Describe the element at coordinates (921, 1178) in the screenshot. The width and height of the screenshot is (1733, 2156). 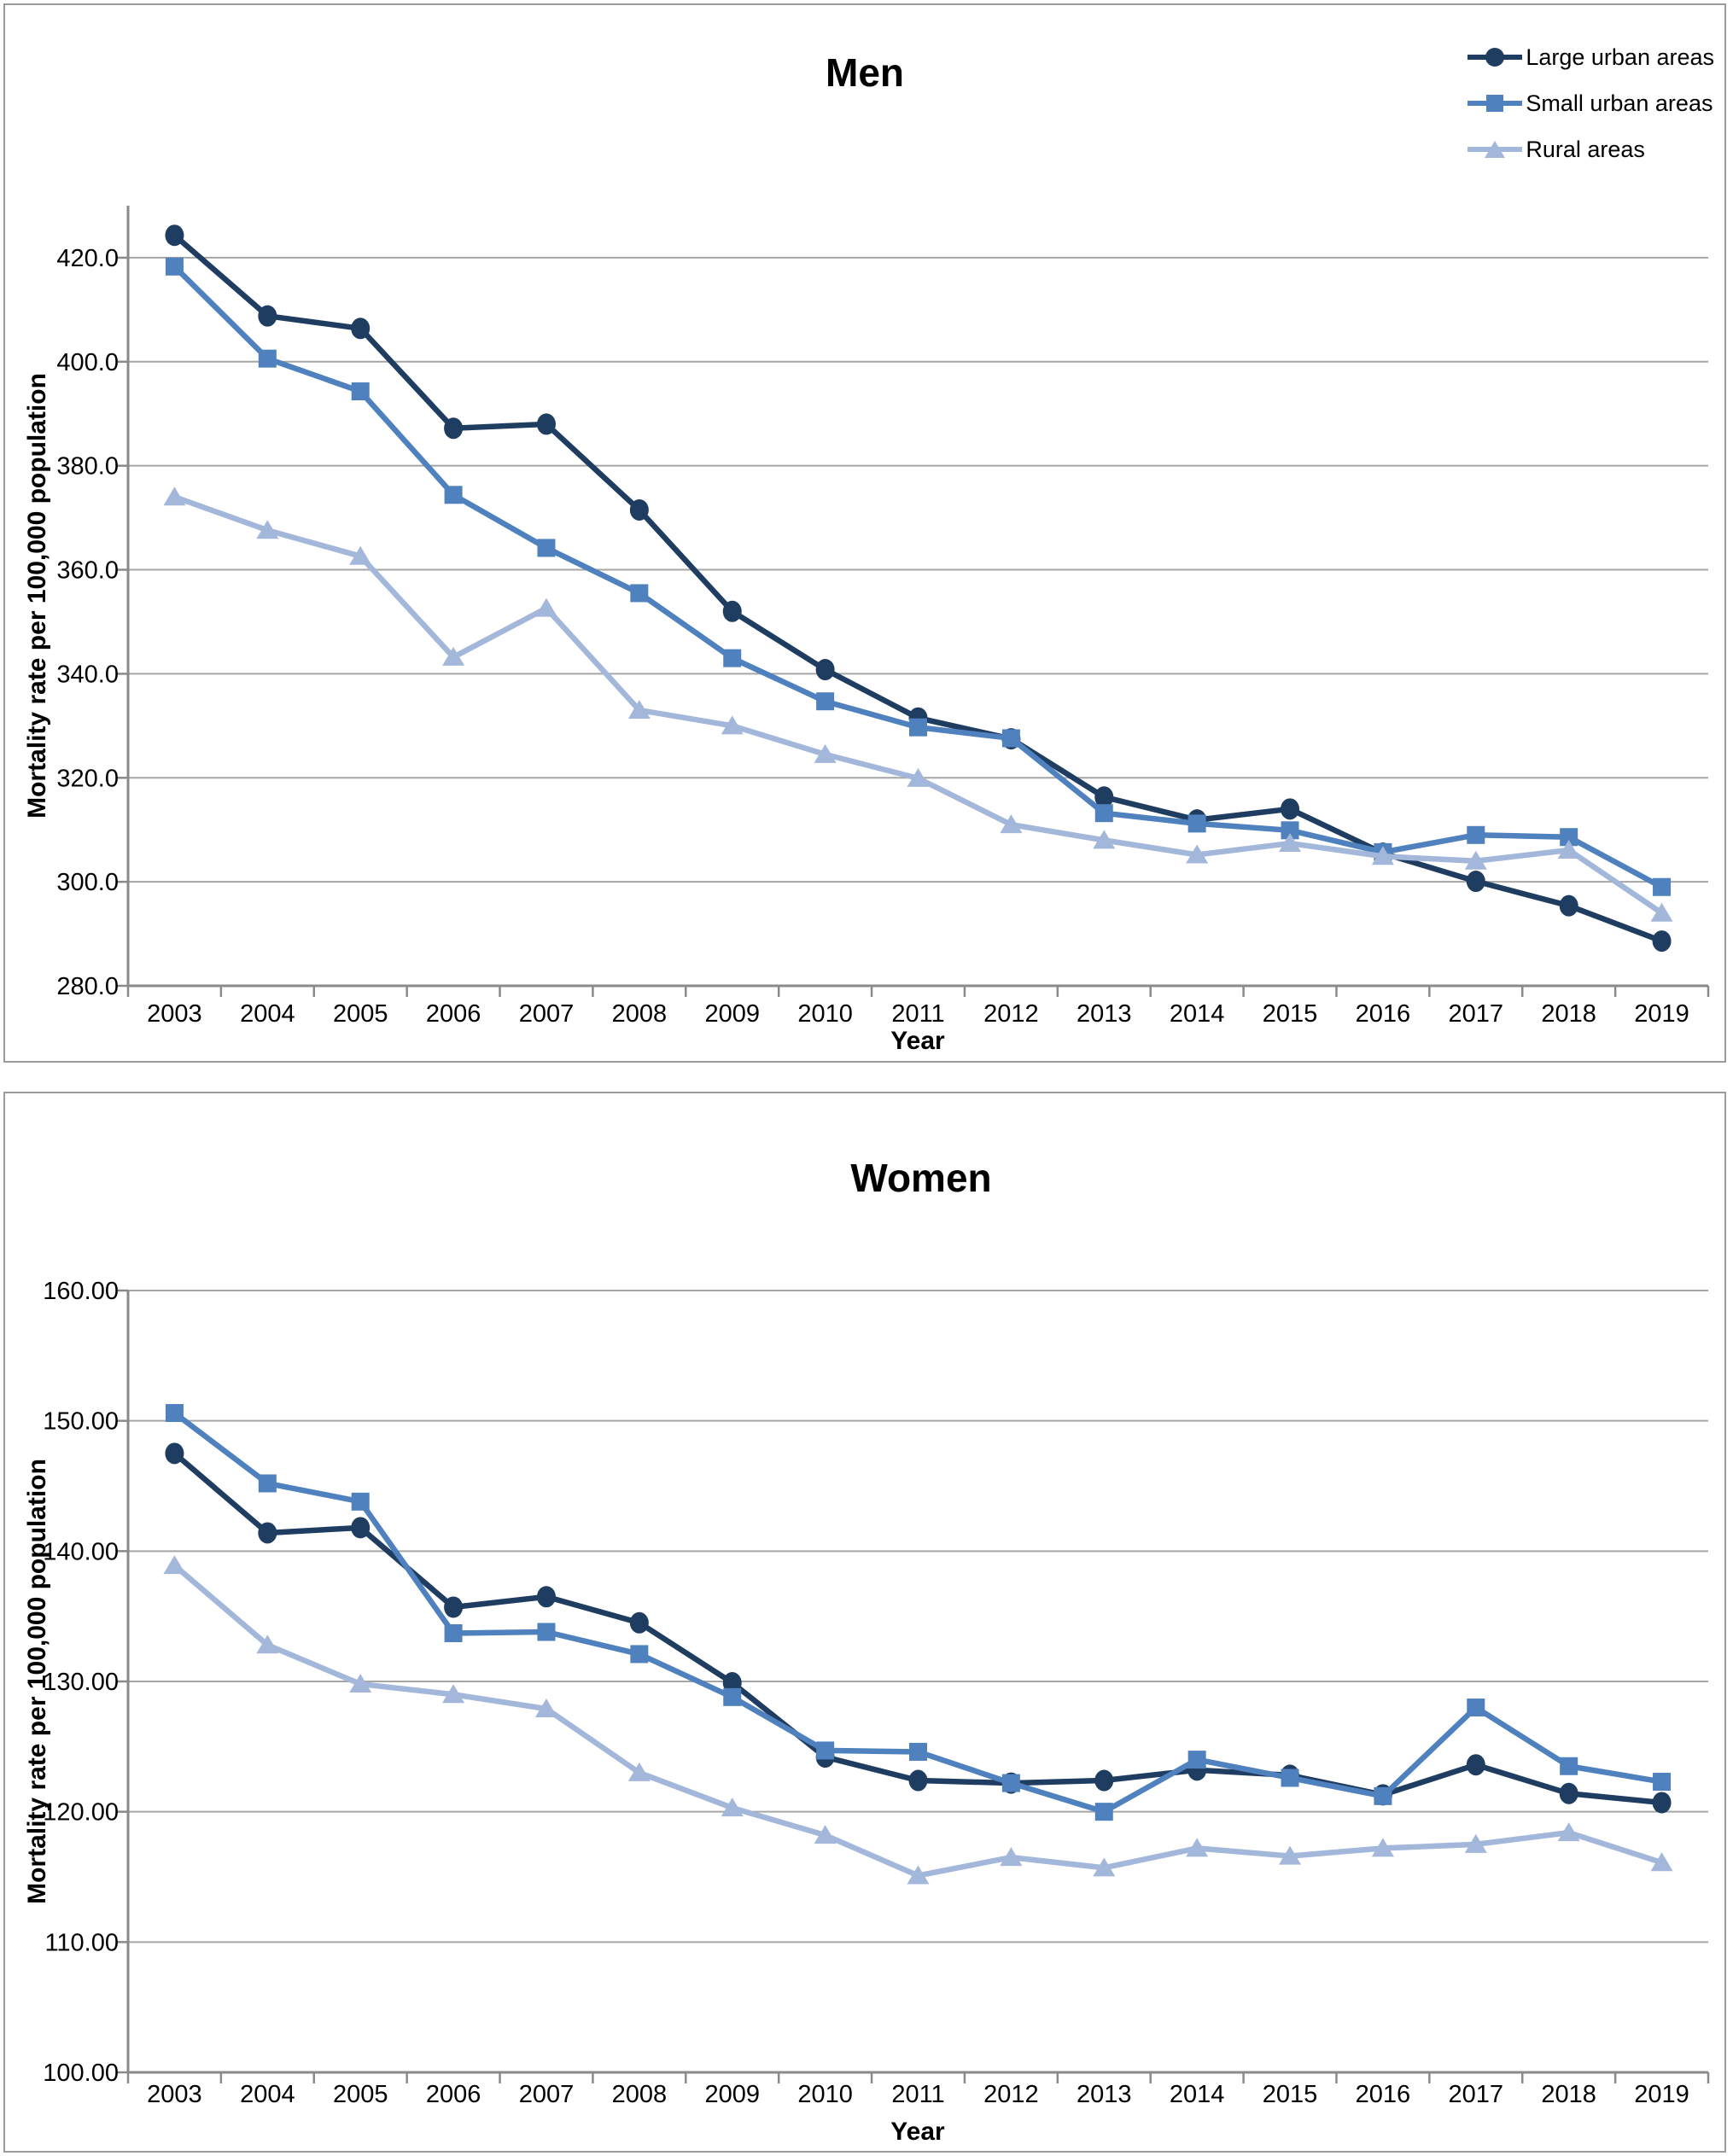
I see `women-chart-title: Women` at that location.